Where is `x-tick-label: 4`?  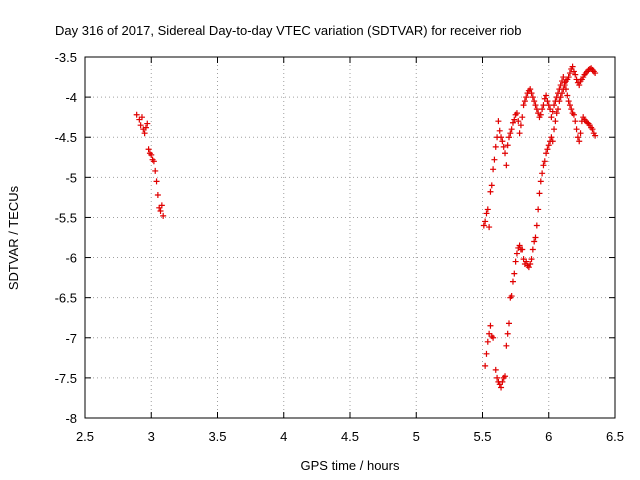
x-tick-label: 4 is located at coordinates (283, 436).